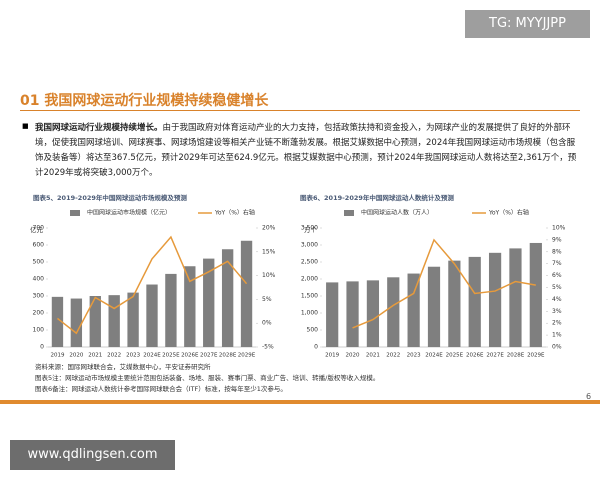  Describe the element at coordinates (557, 251) in the screenshot. I see `y2-tick-label: 8%` at that location.